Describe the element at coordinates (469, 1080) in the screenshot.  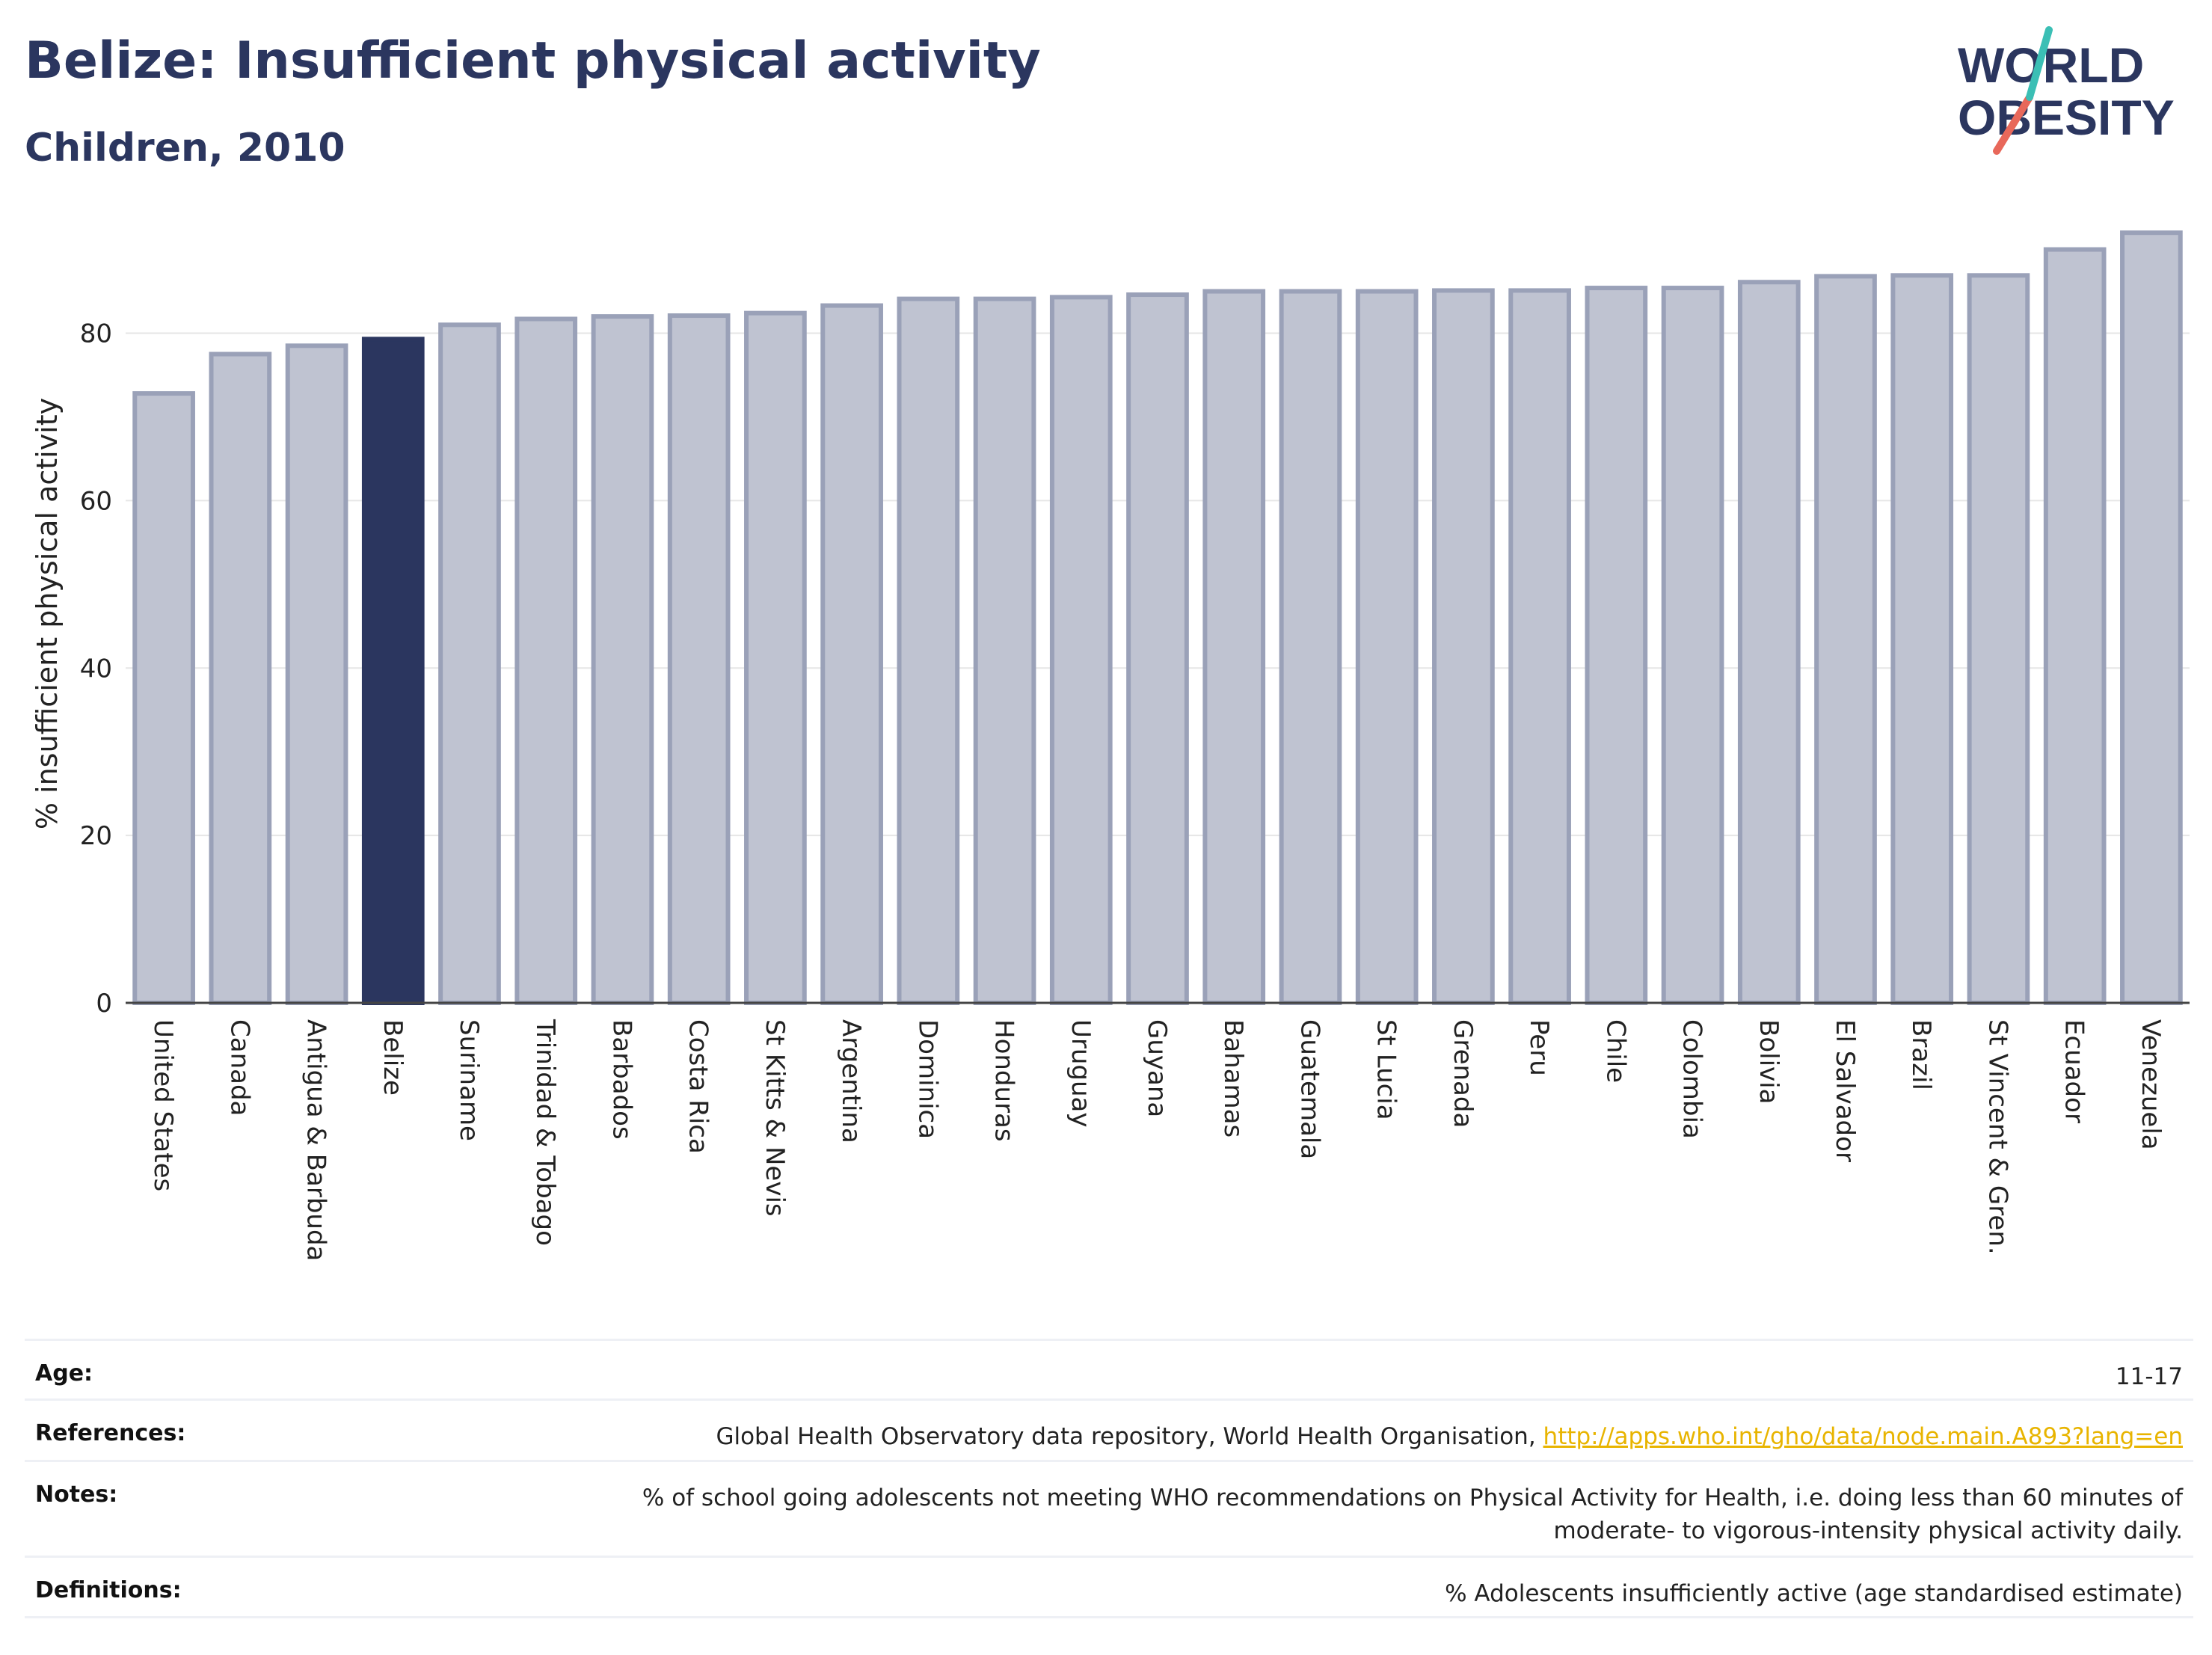
I see `x-tick-label: Suriname` at that location.